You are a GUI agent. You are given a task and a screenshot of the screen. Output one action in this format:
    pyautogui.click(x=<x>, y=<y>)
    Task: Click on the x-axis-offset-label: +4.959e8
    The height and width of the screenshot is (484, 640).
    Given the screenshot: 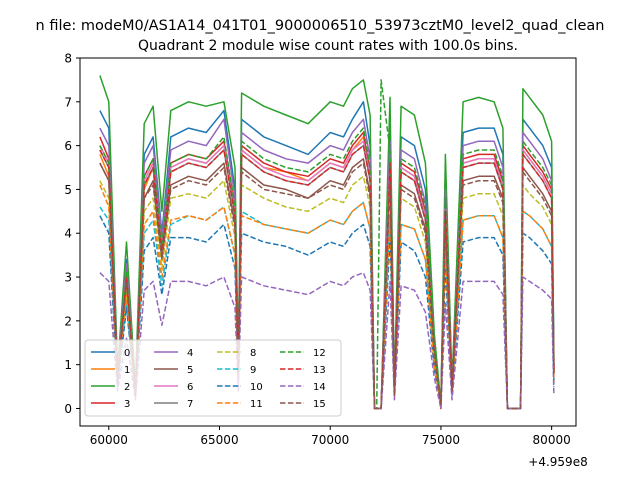 What is the action you would take?
    pyautogui.click(x=557, y=462)
    